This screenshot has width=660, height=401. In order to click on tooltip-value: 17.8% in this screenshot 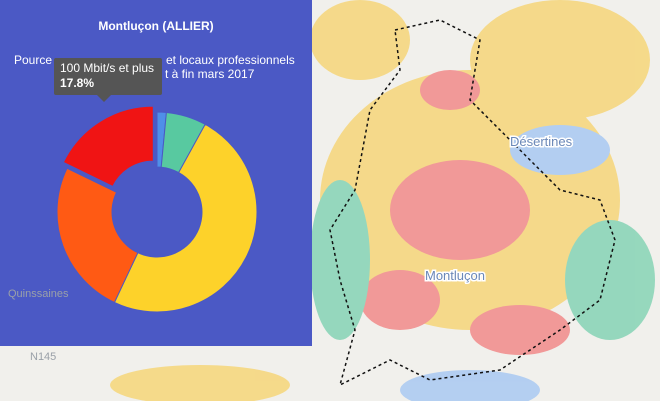, I will do `click(77, 83)`.